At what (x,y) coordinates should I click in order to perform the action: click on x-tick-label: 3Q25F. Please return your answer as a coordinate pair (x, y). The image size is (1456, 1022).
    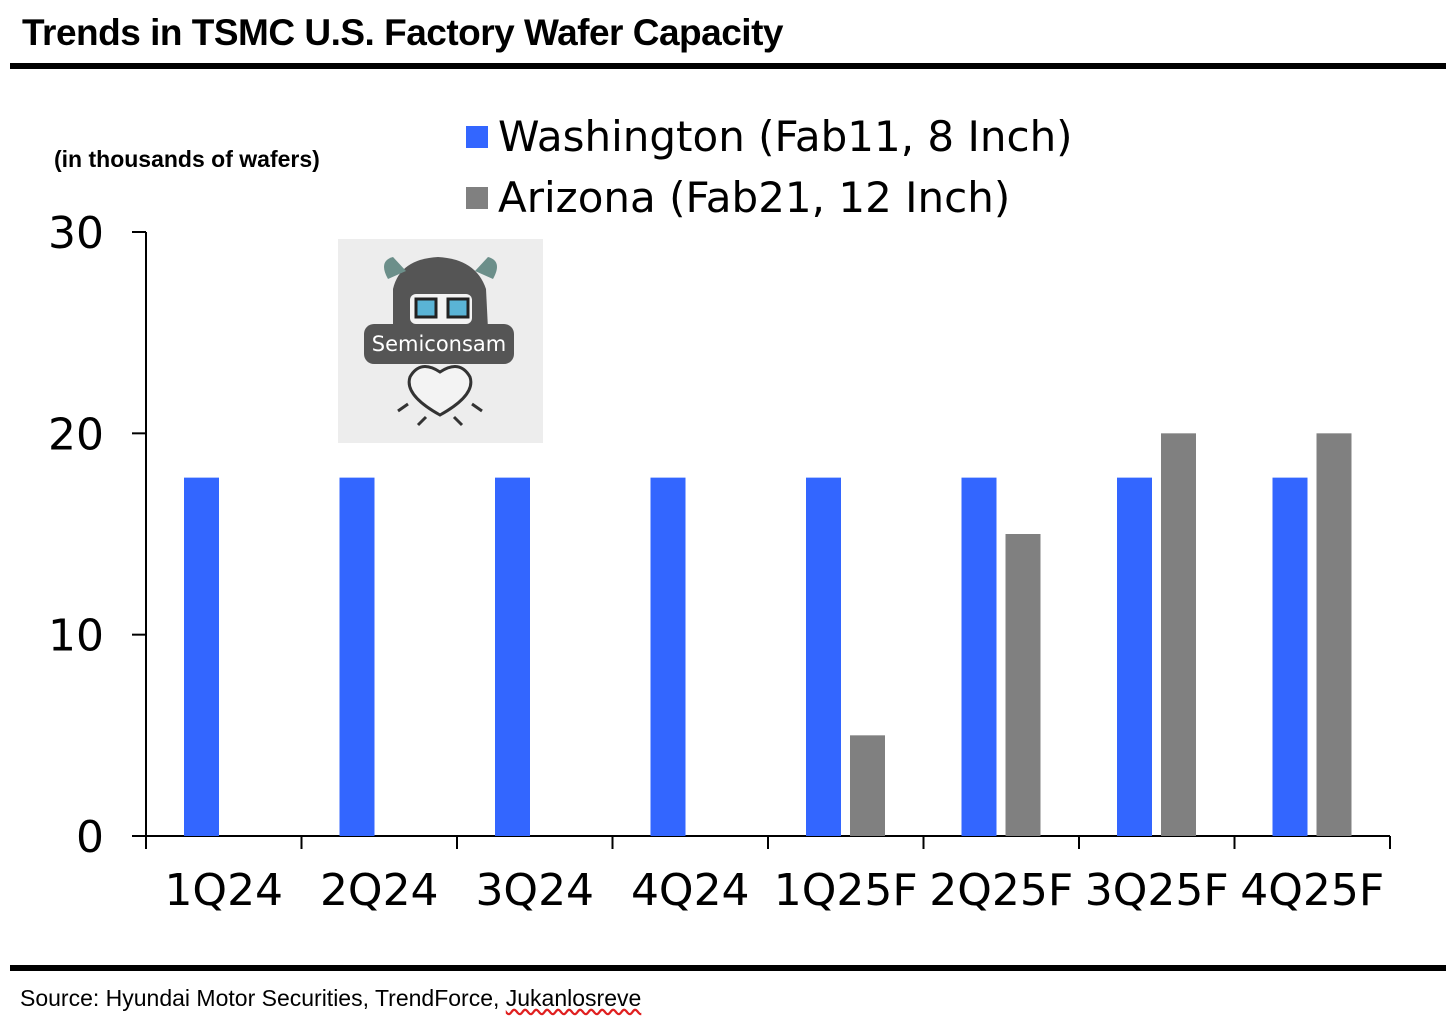
    Looking at the image, I should click on (1157, 890).